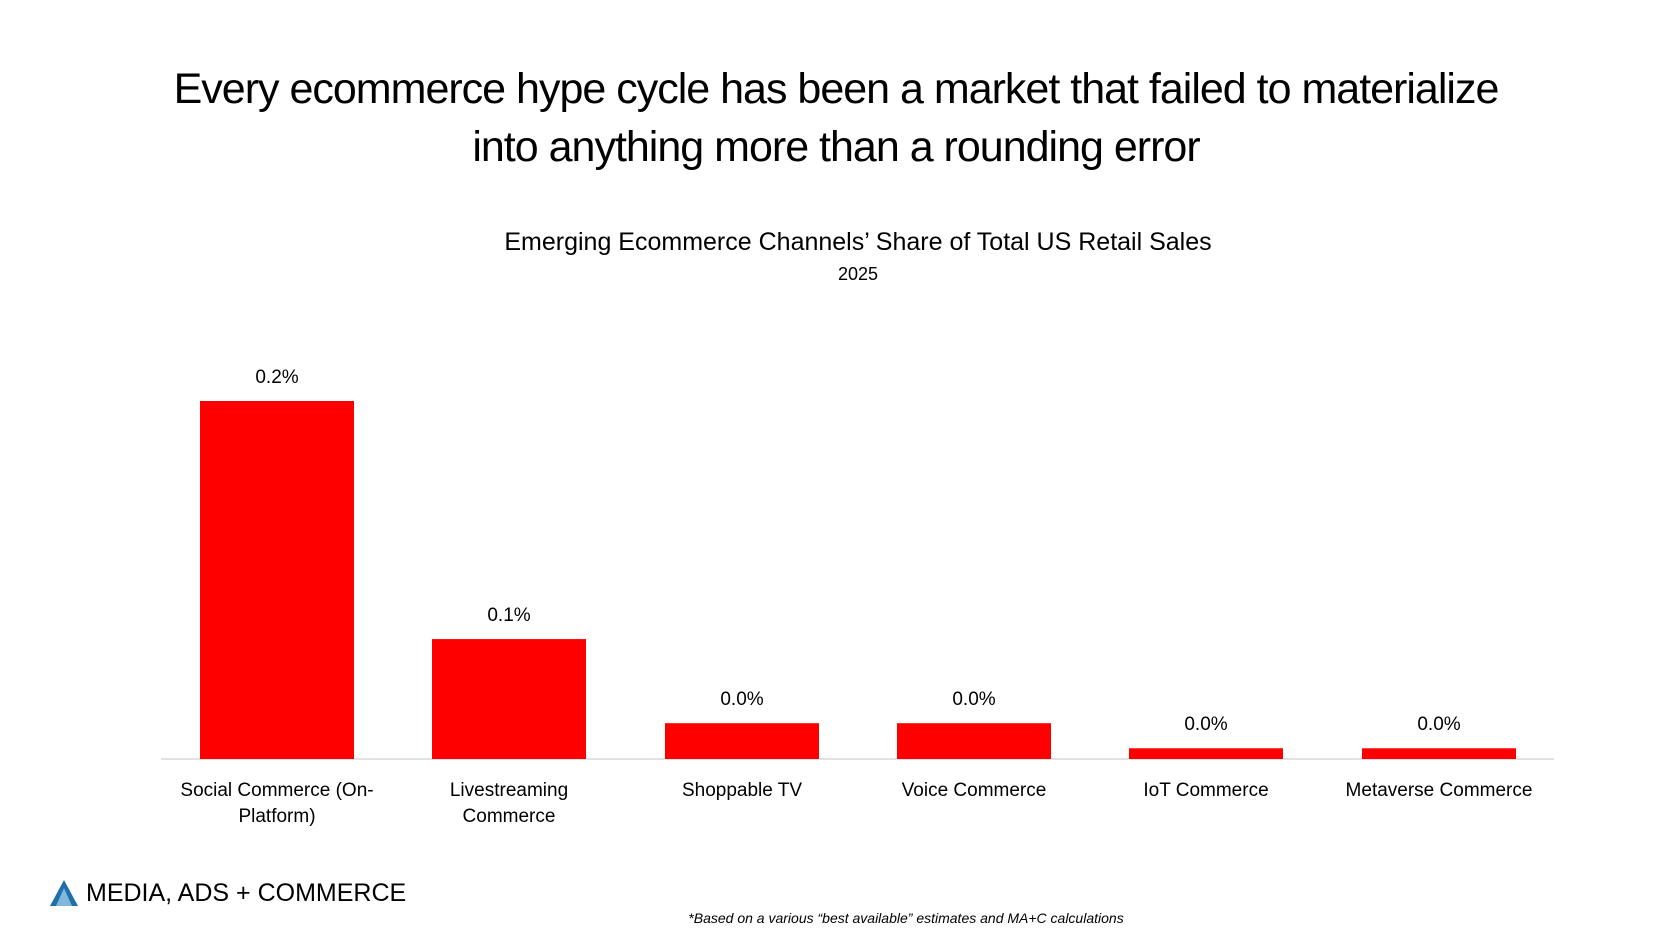  Describe the element at coordinates (742, 790) in the screenshot. I see `x-tick-label: Shoppable TV` at that location.